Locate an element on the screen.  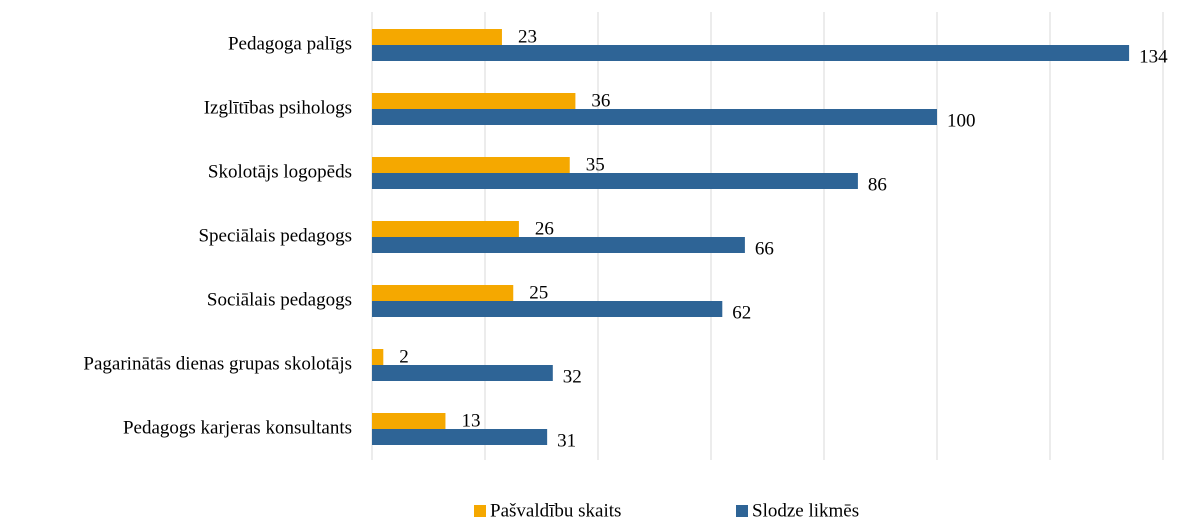
value-label: 86 is located at coordinates (877, 184).